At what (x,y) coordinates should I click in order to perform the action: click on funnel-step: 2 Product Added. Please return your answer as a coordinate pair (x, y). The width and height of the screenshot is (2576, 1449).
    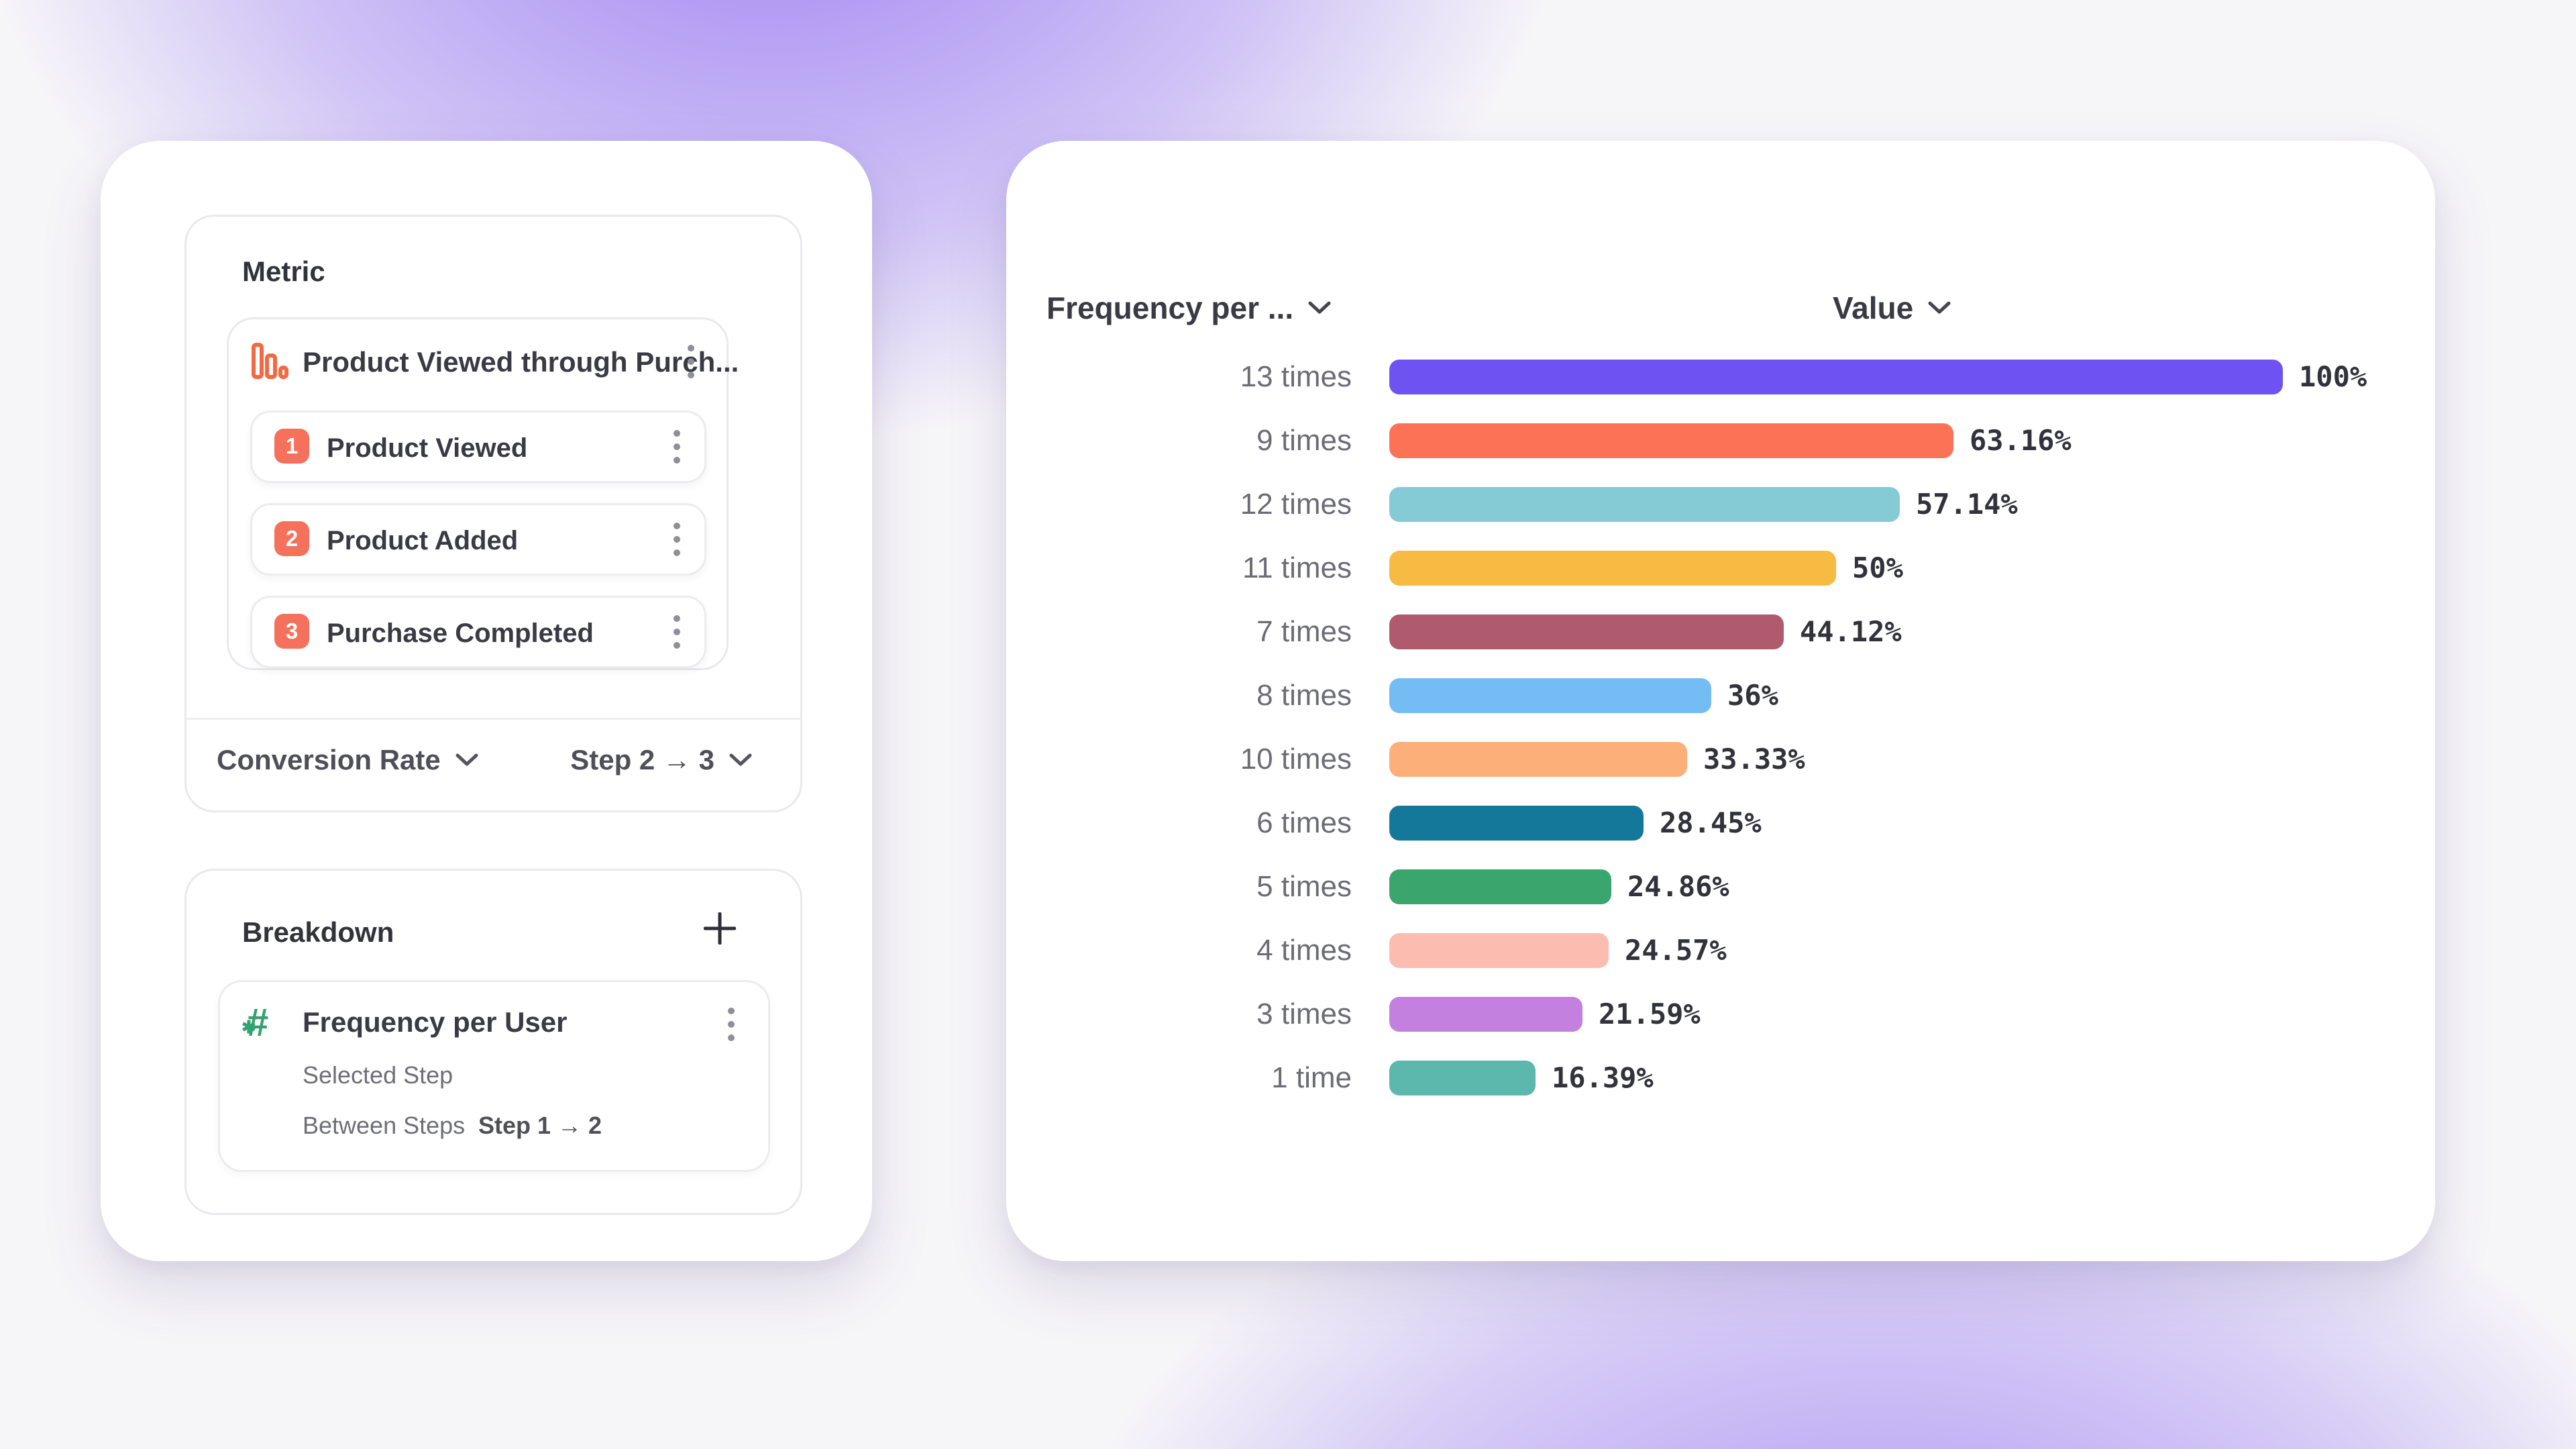
    Looking at the image, I should click on (478, 539).